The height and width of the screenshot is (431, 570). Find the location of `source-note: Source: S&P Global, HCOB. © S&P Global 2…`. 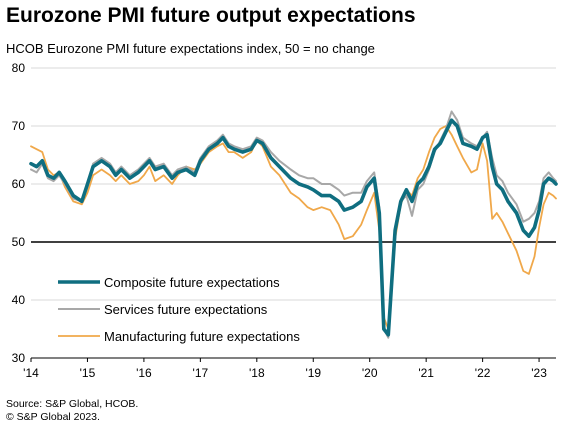

source-note: Source: S&P Global, HCOB. © S&P Global 2… is located at coordinates (72, 411).